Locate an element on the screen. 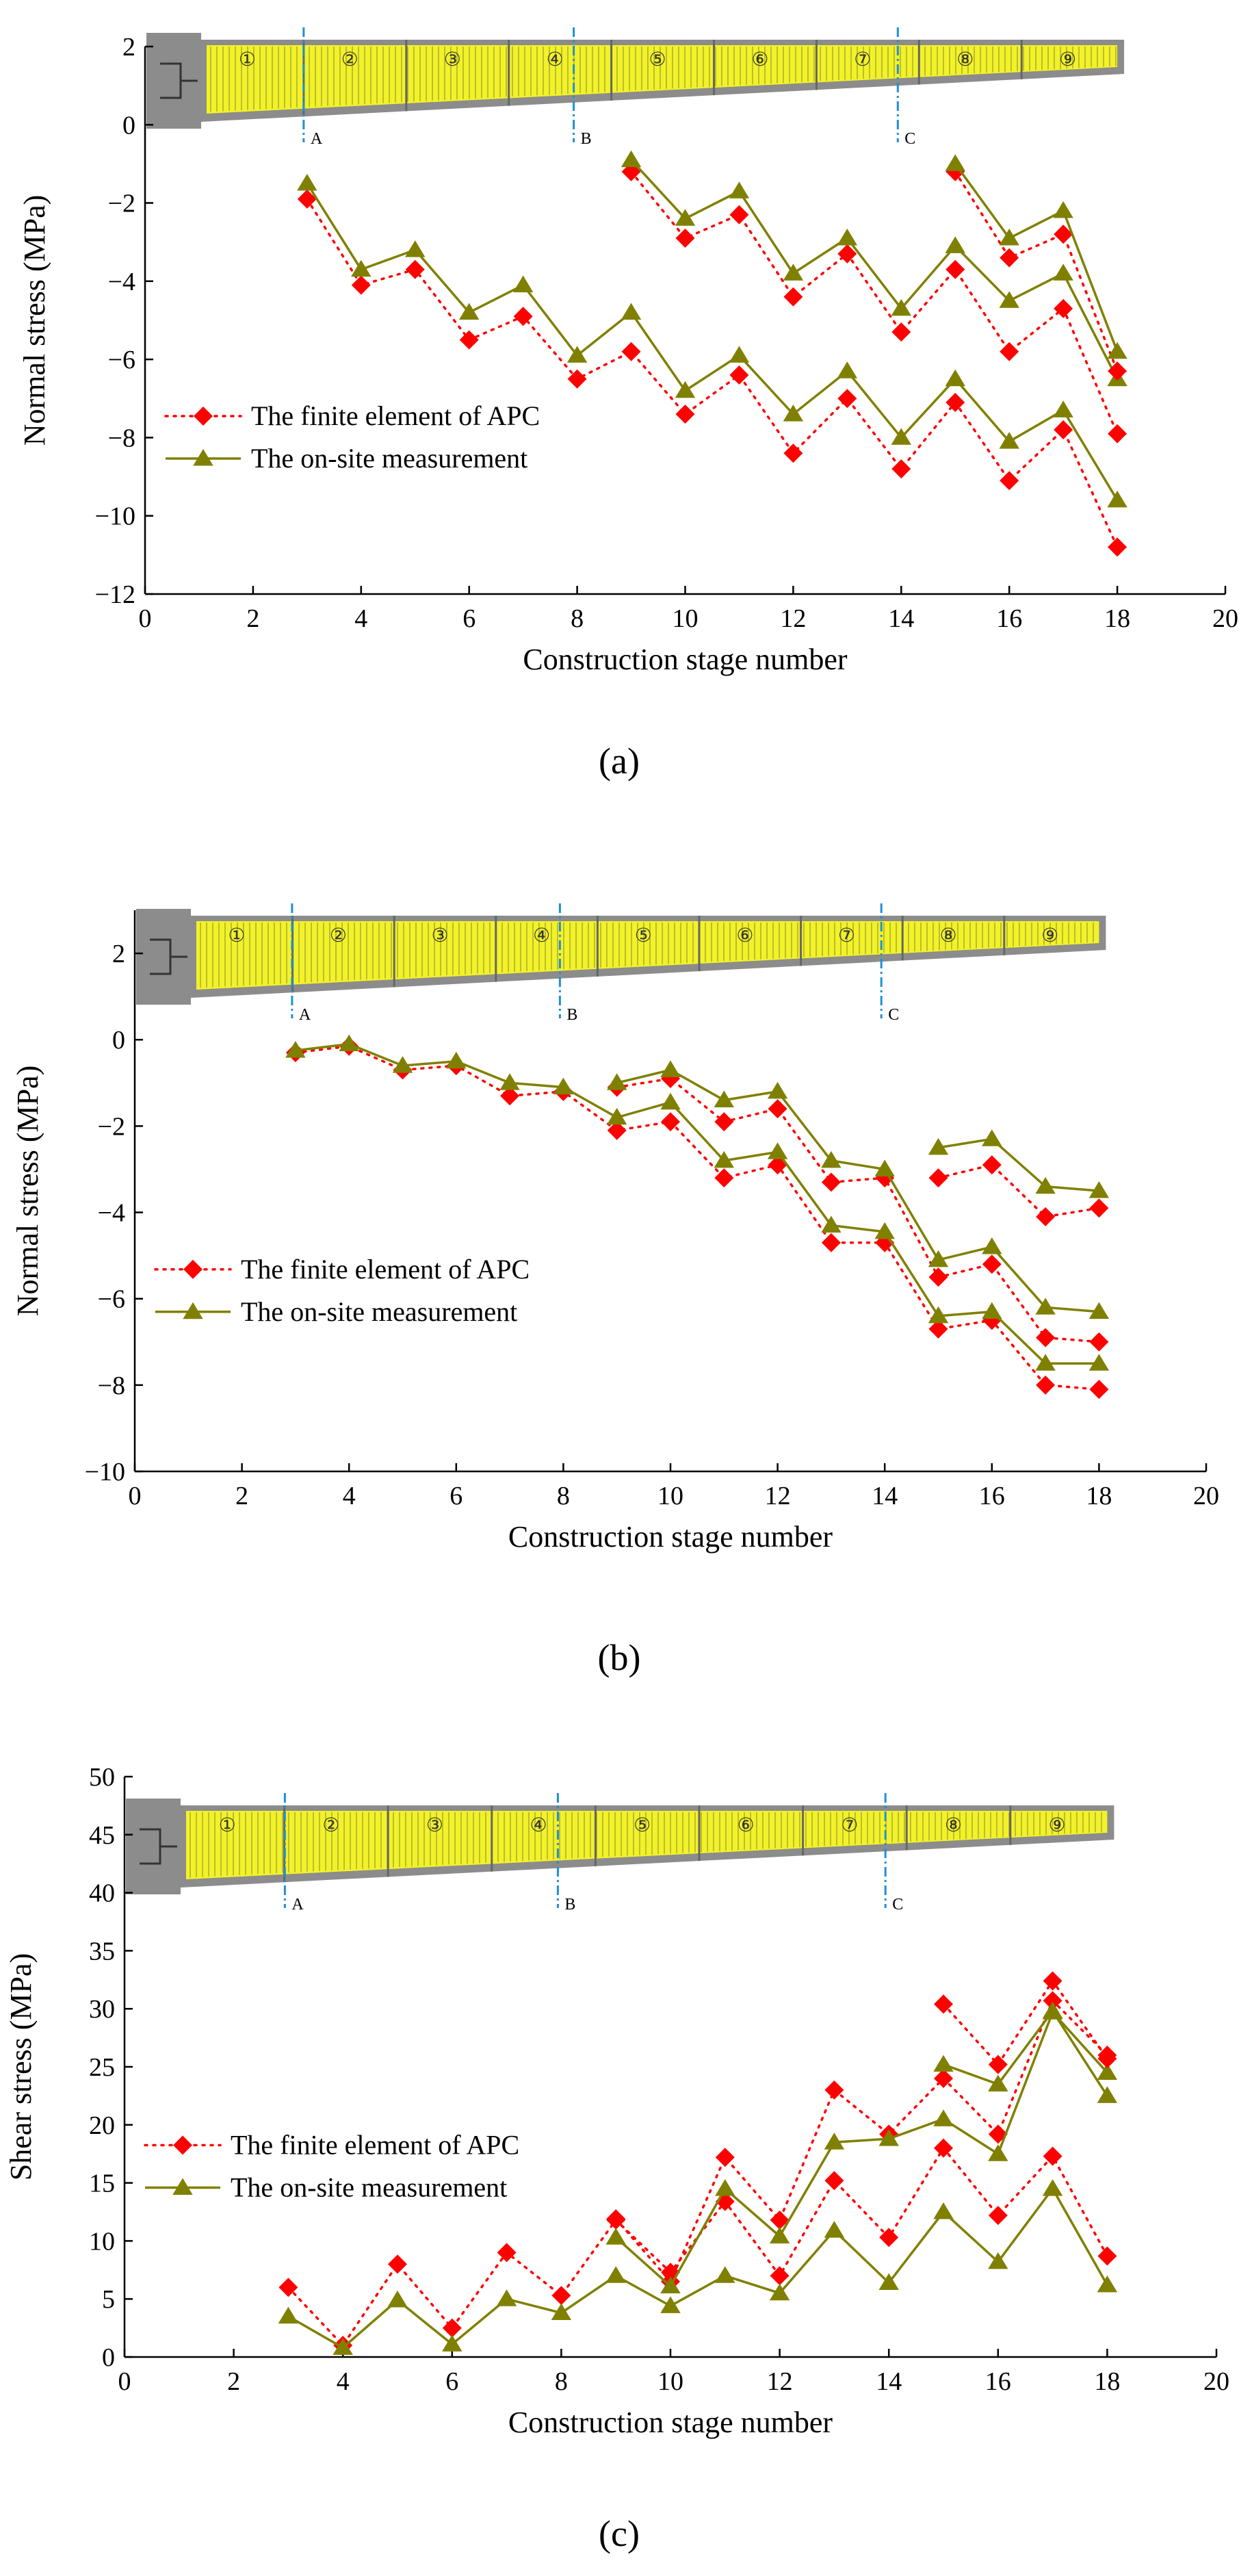 The height and width of the screenshot is (2576, 1239). x-tick-label: 4 is located at coordinates (343, 2381).